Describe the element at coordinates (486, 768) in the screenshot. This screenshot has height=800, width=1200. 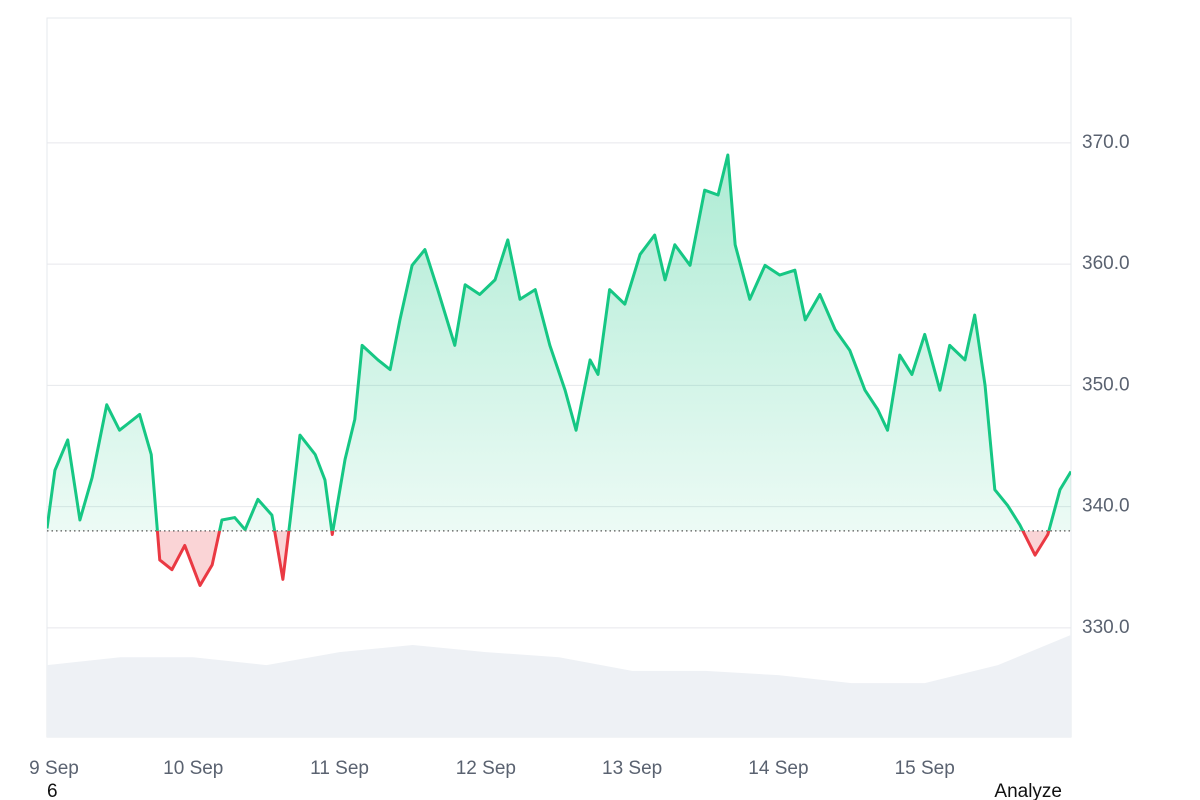
I see `x-tick-label: 12 Sep` at that location.